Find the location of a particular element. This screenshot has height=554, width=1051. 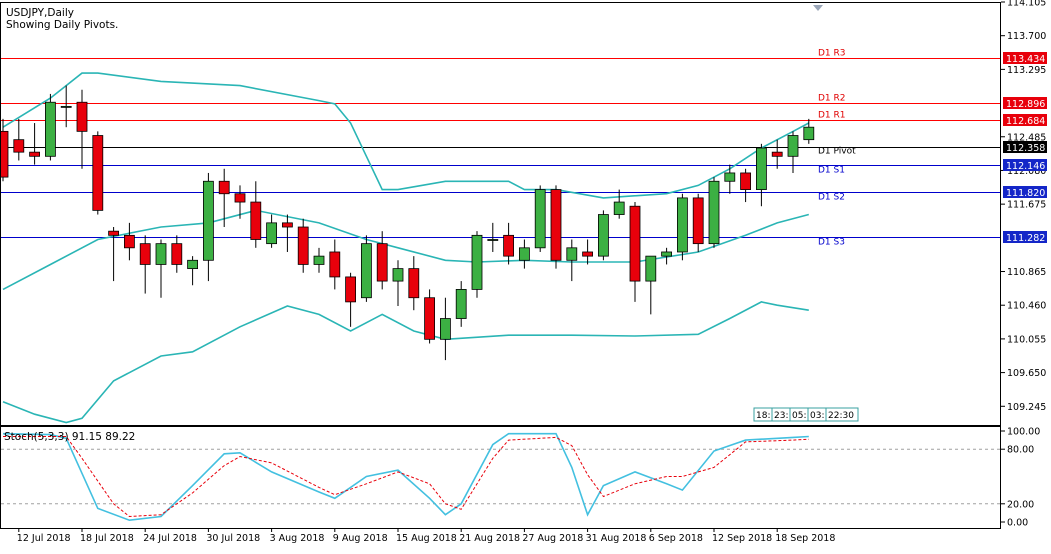

pivot-price-tag-label: 111.820 is located at coordinates (1025, 193).